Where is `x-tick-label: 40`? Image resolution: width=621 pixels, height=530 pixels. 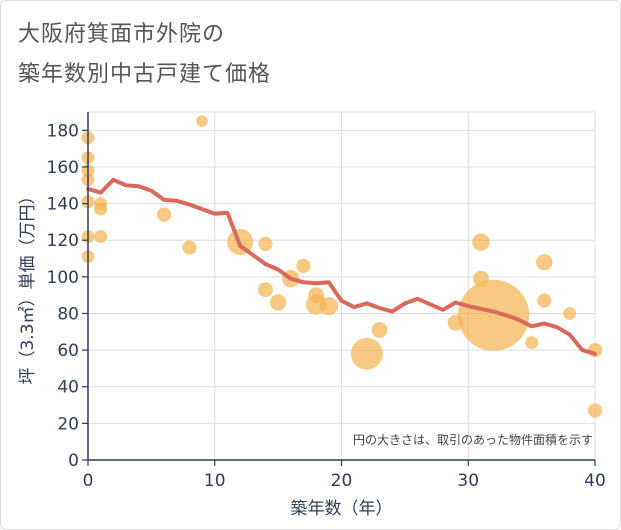 x-tick-label: 40 is located at coordinates (595, 481).